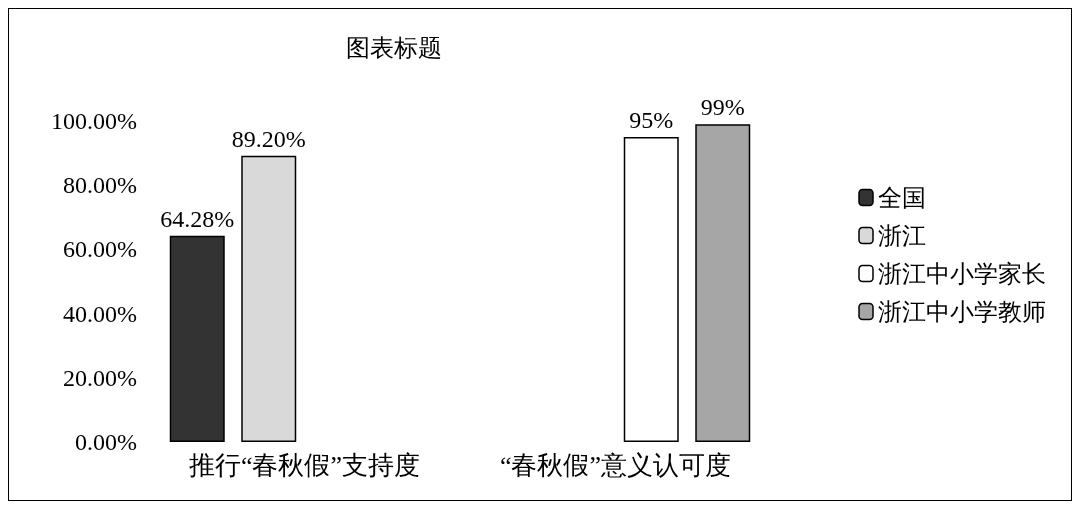 This screenshot has height=509, width=1080. Describe the element at coordinates (615, 465) in the screenshot. I see `x-tick-label: “春秋假”意义认可度` at that location.